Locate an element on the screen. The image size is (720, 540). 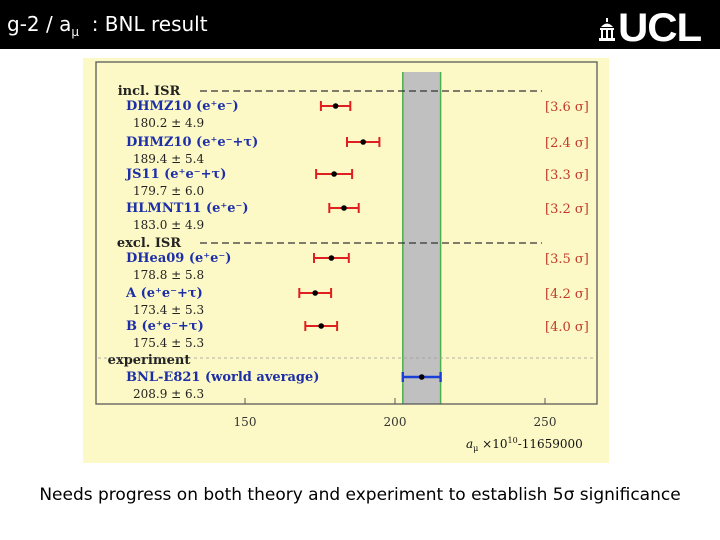
slide-header: g-2 / aμ : BNL result UCL is located at coordinates (360, 24).